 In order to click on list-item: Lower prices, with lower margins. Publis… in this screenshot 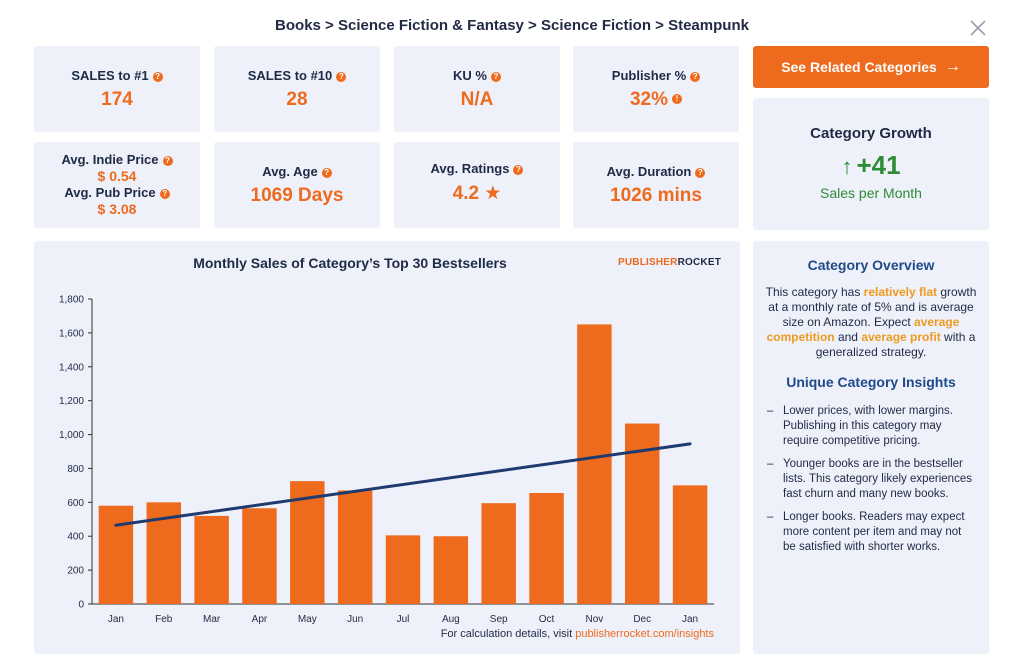, I will do `click(871, 426)`.